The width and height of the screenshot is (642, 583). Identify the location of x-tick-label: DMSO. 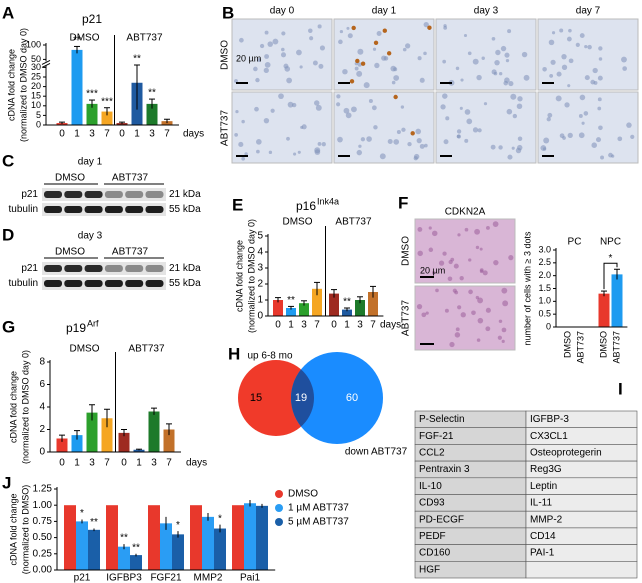
(603, 344).